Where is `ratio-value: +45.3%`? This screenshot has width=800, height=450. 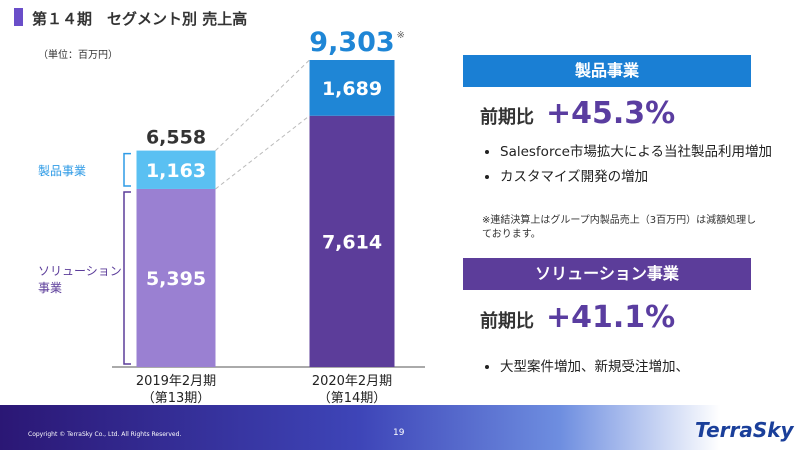 ratio-value: +45.3% is located at coordinates (611, 113).